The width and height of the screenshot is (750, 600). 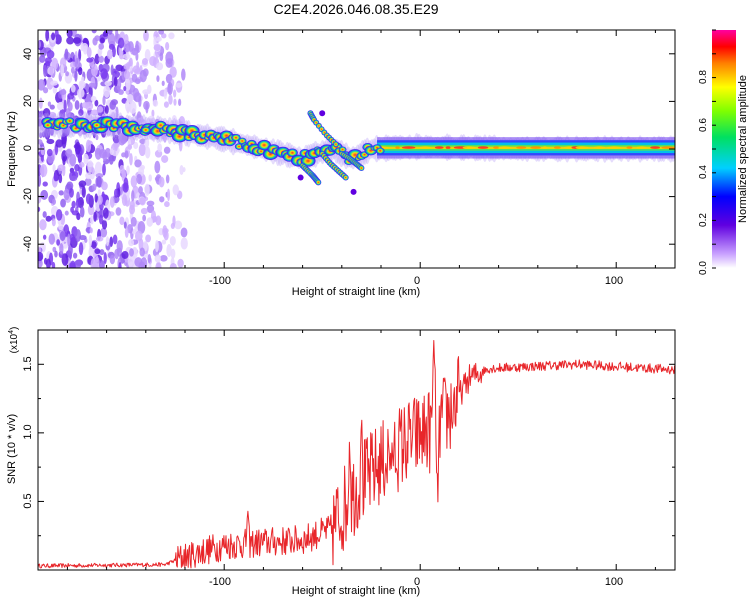 What do you see at coordinates (417, 582) in the screenshot?
I see `snr-xtick-label-1: 0` at bounding box center [417, 582].